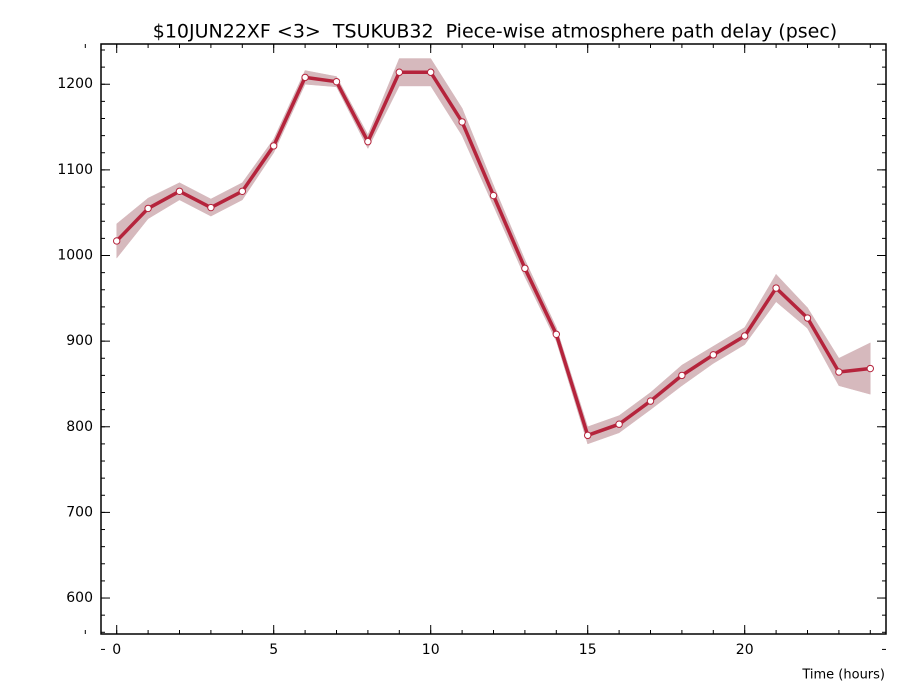  What do you see at coordinates (75, 256) in the screenshot?
I see `y-tick-label: 1000` at bounding box center [75, 256].